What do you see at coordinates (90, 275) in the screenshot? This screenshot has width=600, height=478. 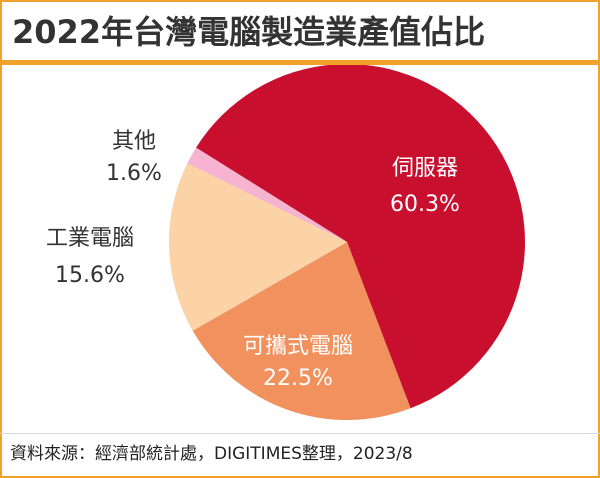 I see `slice-value-3: 15.6%` at bounding box center [90, 275].